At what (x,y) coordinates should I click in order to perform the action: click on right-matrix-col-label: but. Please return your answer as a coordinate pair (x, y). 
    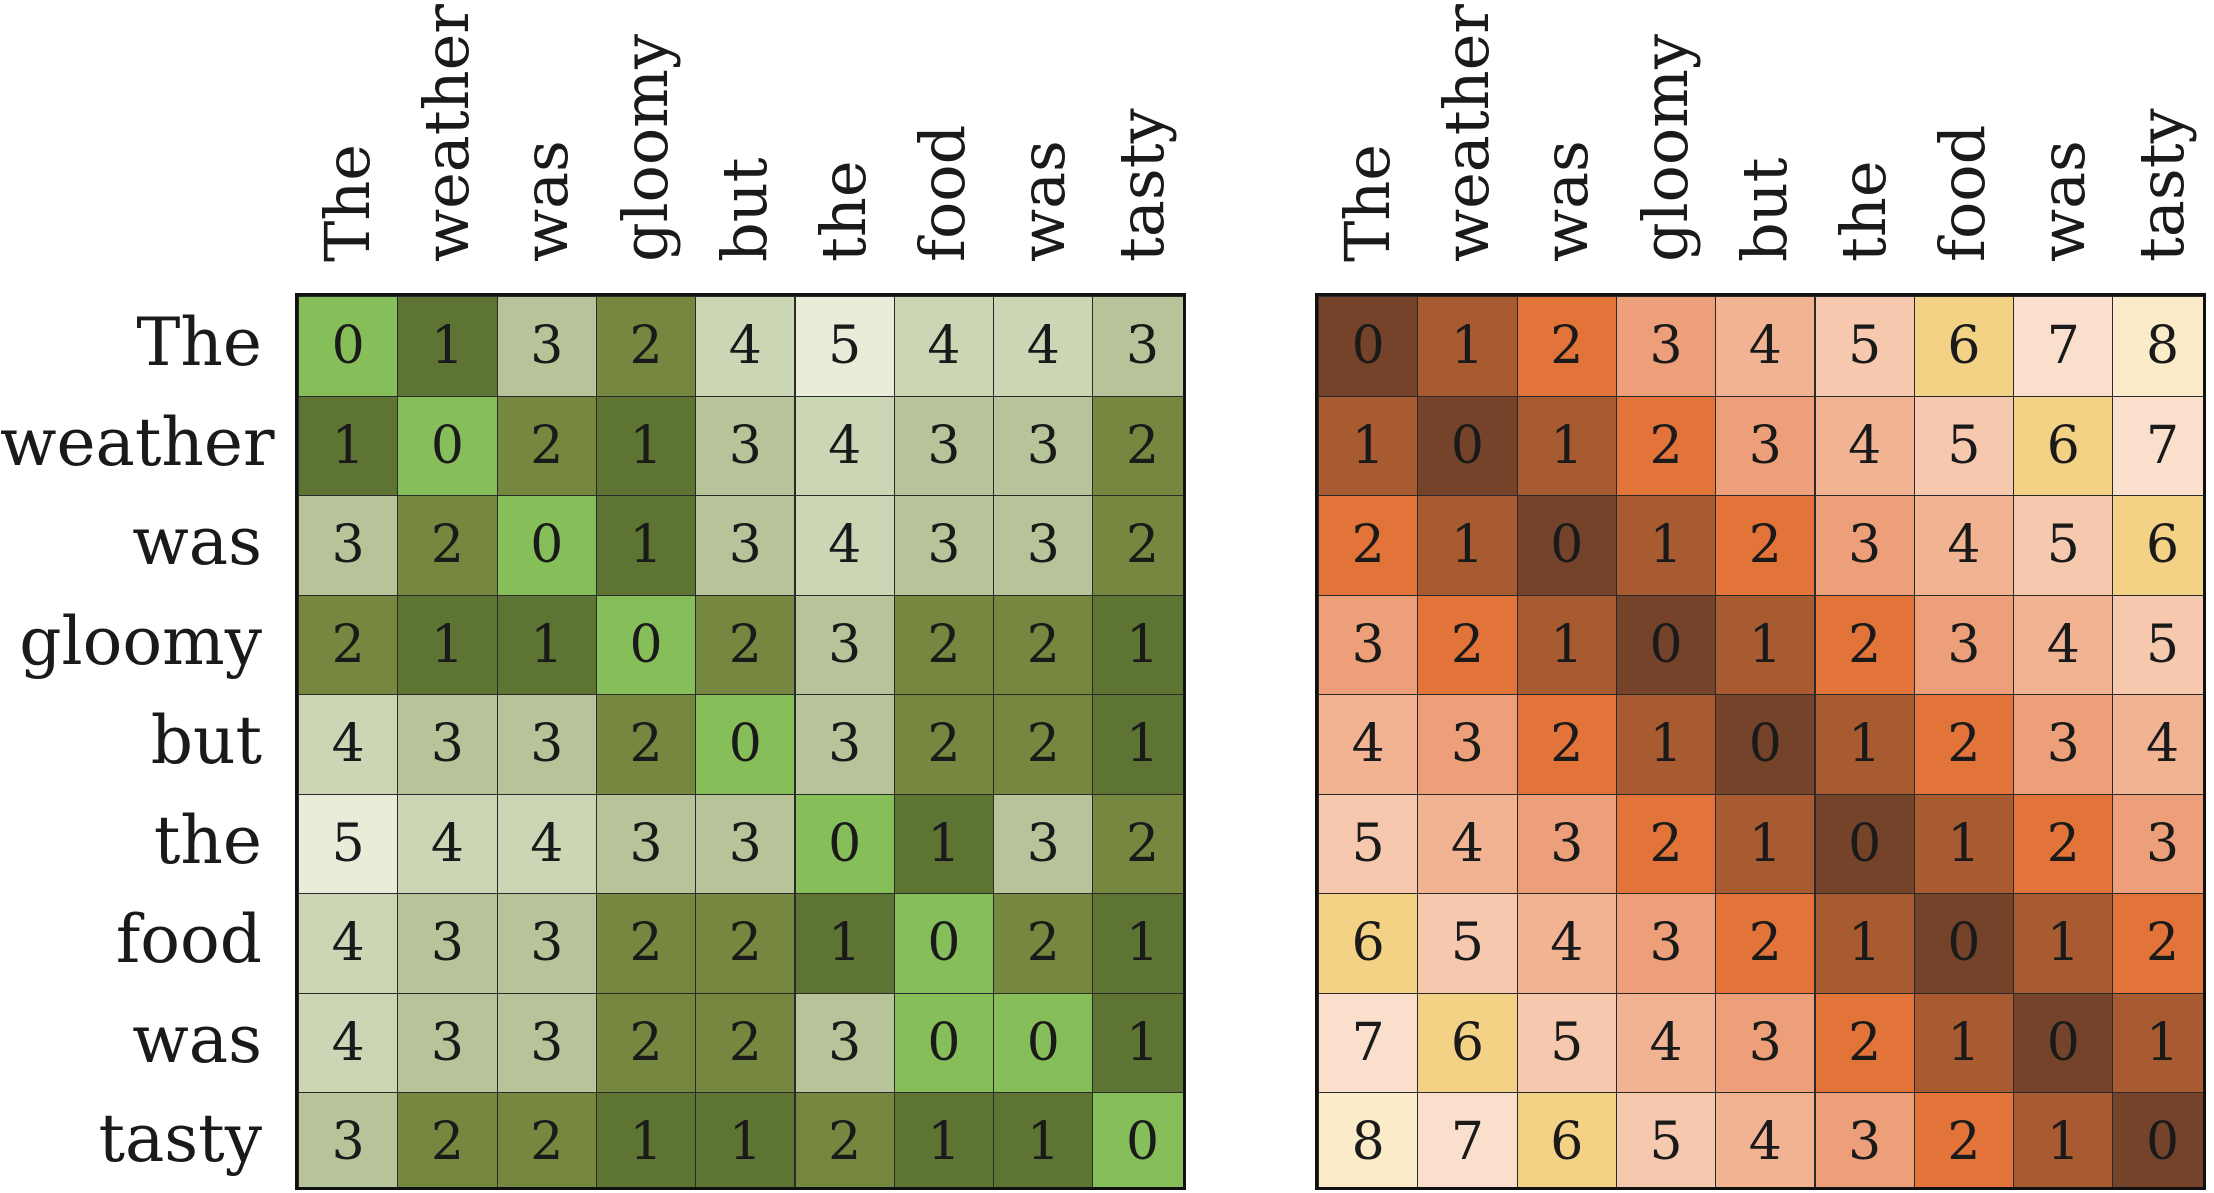
    Looking at the image, I should click on (1764, 209).